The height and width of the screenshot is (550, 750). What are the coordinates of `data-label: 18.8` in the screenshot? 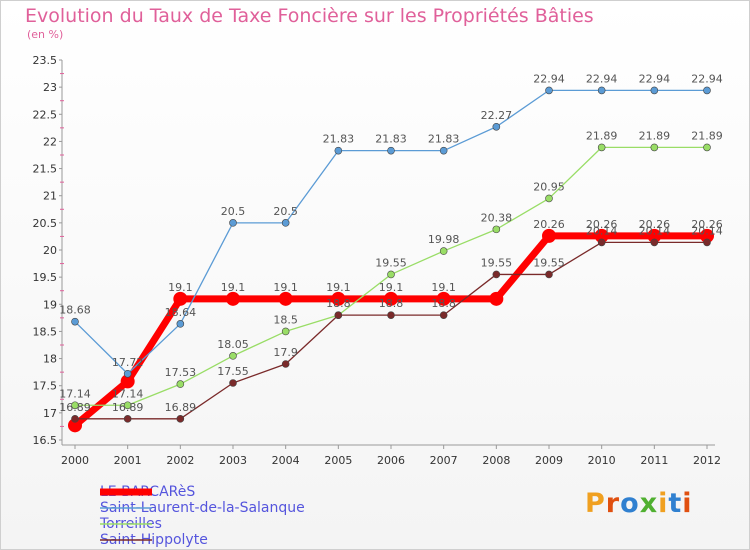 It's located at (443, 303).